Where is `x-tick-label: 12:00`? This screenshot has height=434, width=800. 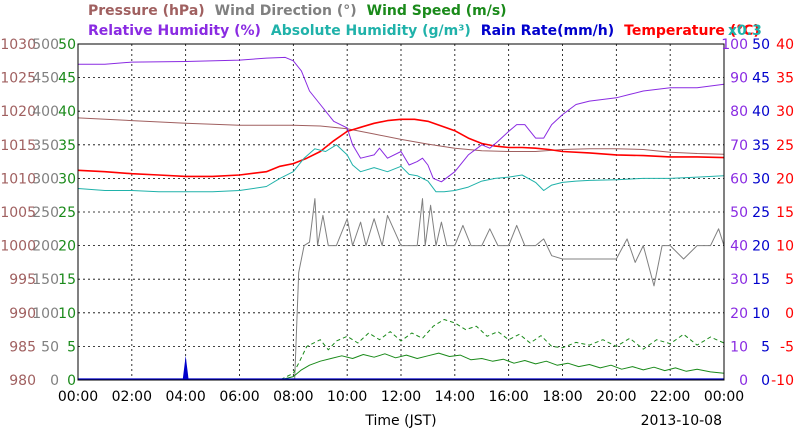 x-tick-label: 12:00 is located at coordinates (401, 397).